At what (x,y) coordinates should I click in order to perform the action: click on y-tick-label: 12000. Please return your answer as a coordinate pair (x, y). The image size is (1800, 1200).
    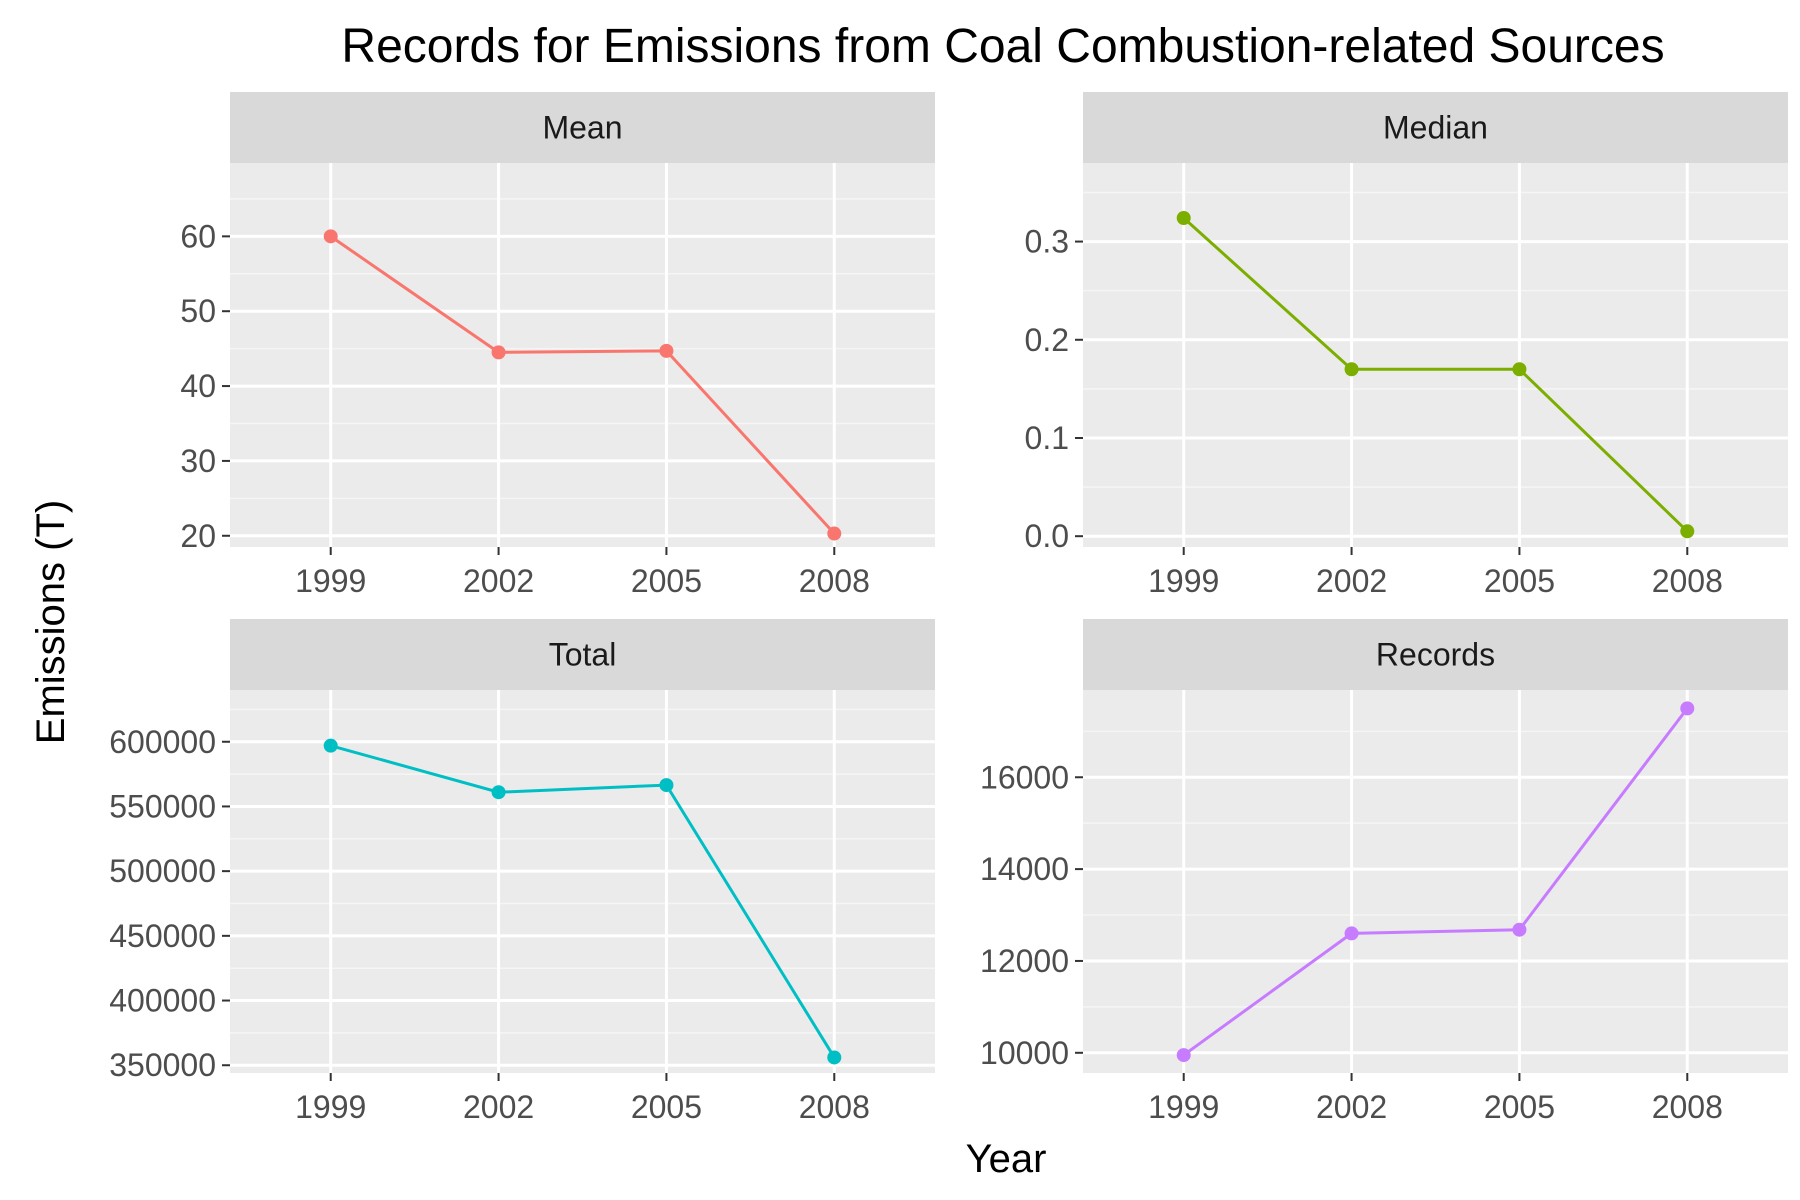
    Looking at the image, I should click on (1024, 961).